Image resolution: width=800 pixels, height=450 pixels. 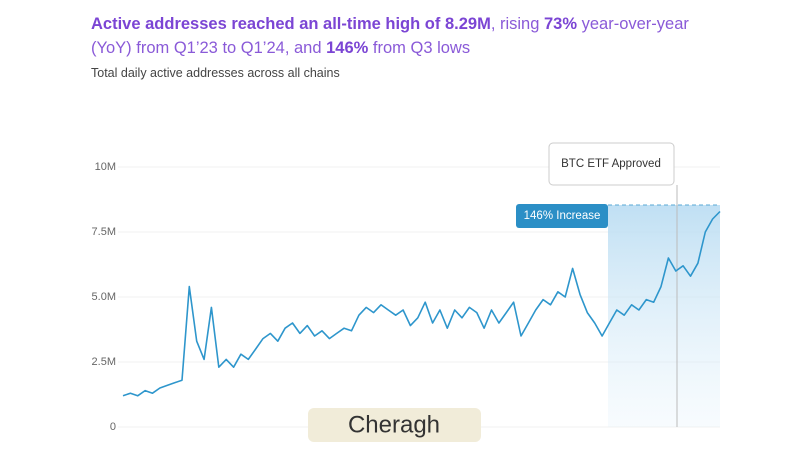 I want to click on y-tick-label: 7.5M, so click(x=104, y=232).